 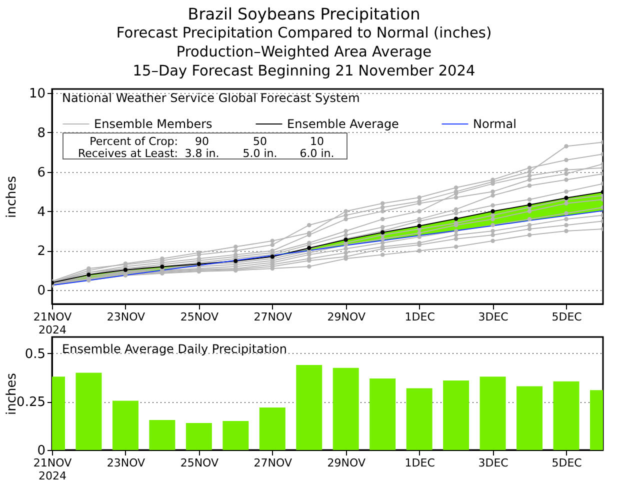 I want to click on annotation: 90, so click(x=202, y=141).